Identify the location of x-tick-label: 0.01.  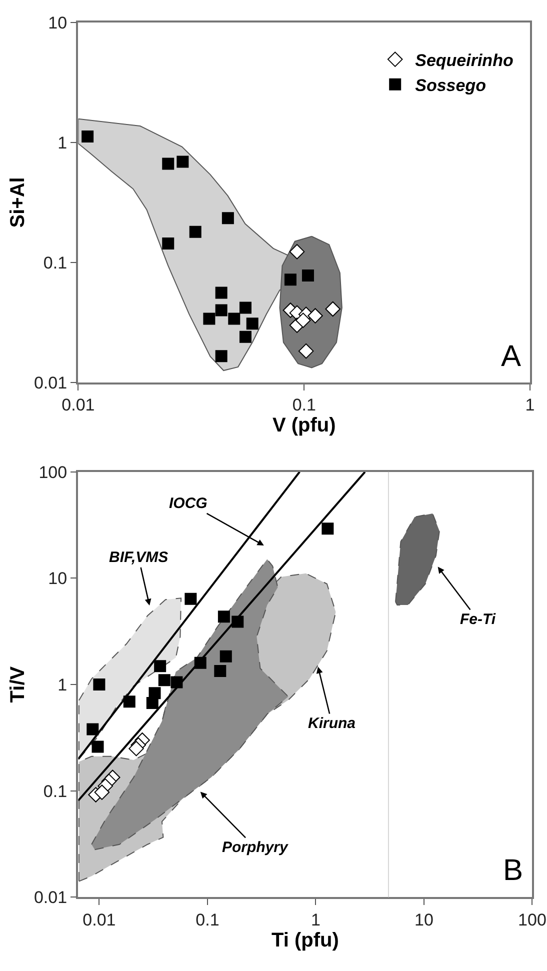
(99, 920).